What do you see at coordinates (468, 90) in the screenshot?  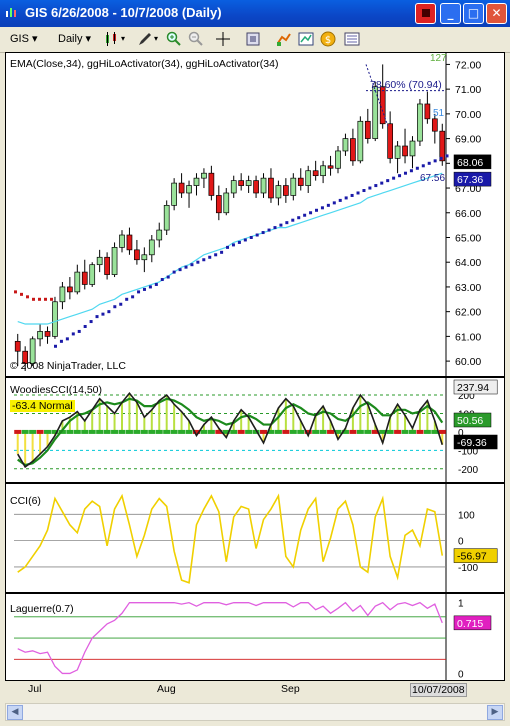 I see `price-tick-label: 71.00` at bounding box center [468, 90].